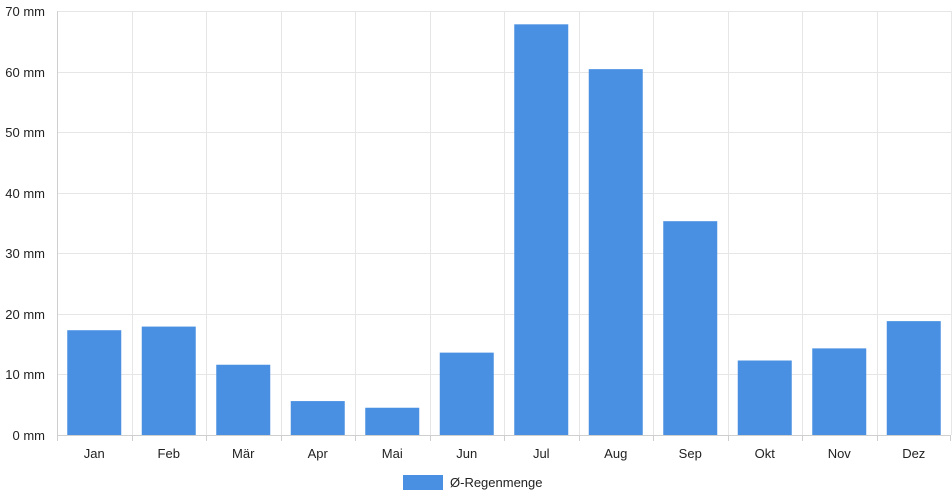  Describe the element at coordinates (243, 399) in the screenshot. I see `bar-mär` at that location.